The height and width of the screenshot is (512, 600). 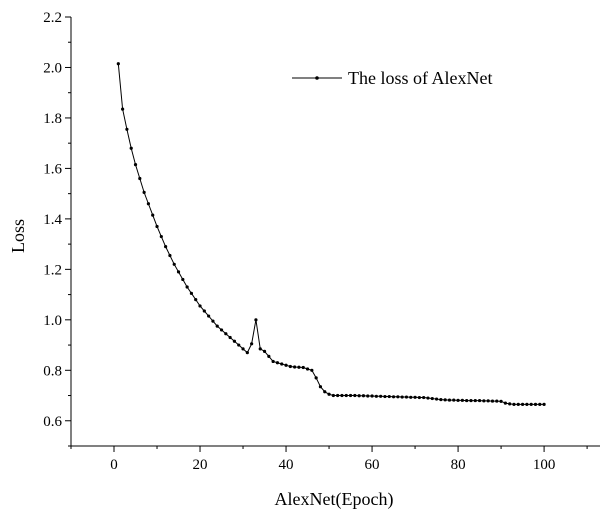 What do you see at coordinates (200, 465) in the screenshot?
I see `x-tick-label: 20` at bounding box center [200, 465].